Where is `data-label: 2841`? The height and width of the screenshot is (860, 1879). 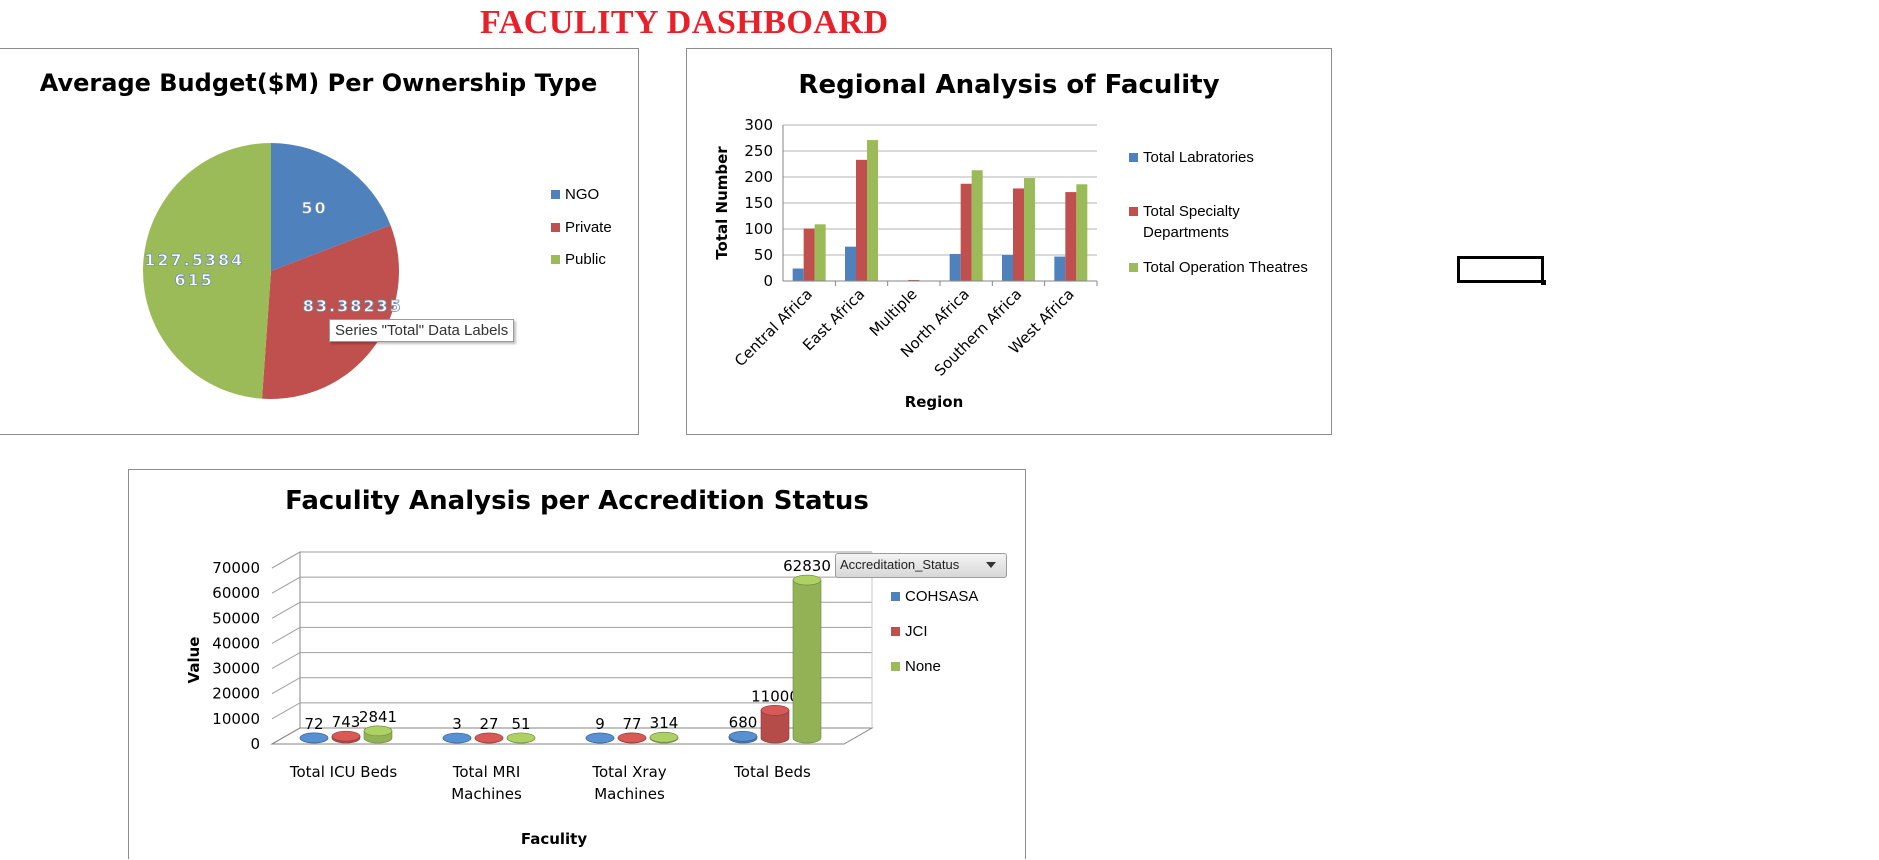 data-label: 2841 is located at coordinates (378, 717).